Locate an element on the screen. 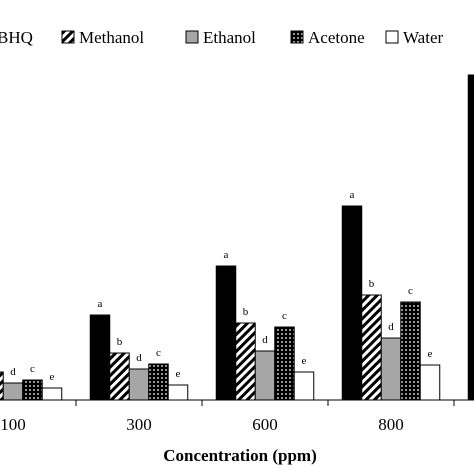  x-tick-label: 300 is located at coordinates (139, 424).